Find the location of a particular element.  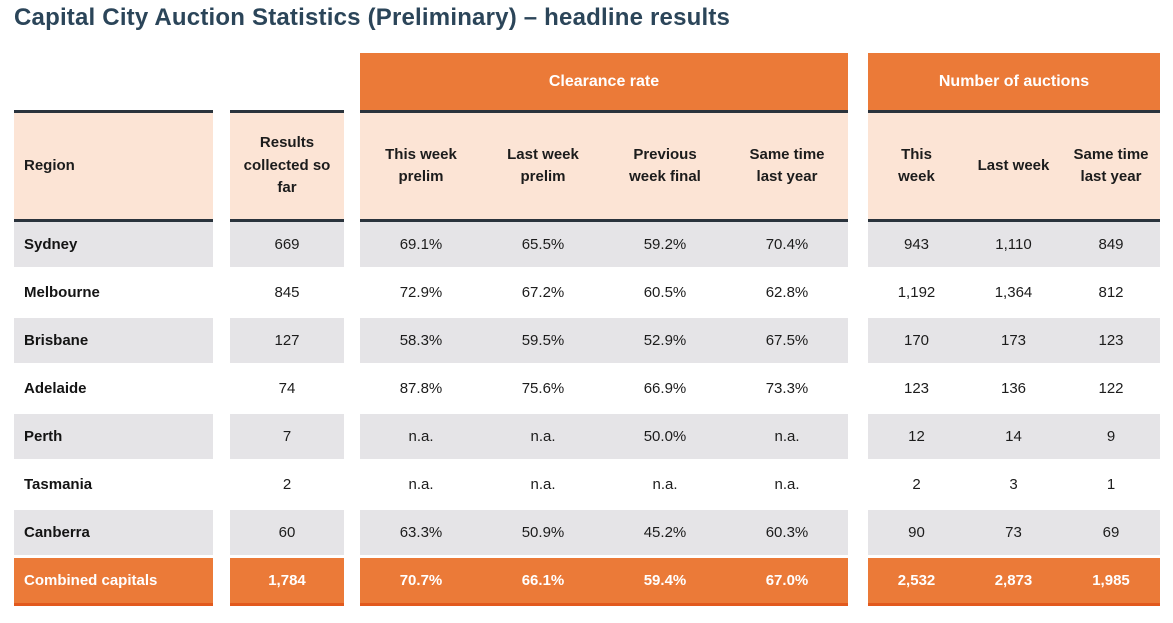

cell-auctions-this-week: 12 is located at coordinates (916, 438).